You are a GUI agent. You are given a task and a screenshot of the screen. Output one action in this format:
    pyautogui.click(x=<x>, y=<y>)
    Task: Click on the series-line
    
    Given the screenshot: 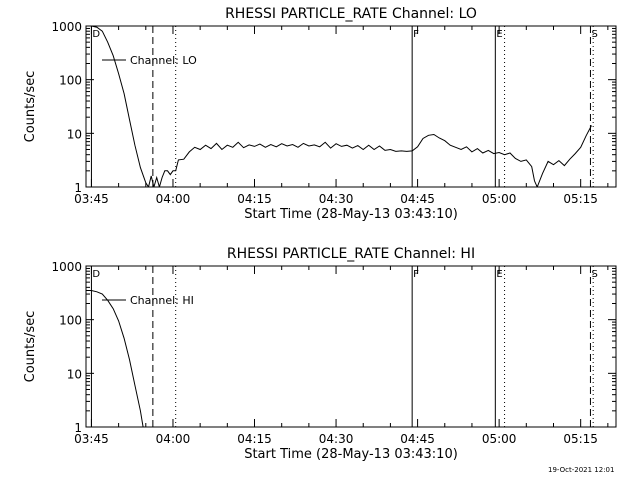 What is the action you would take?
    pyautogui.click(x=115, y=358)
    